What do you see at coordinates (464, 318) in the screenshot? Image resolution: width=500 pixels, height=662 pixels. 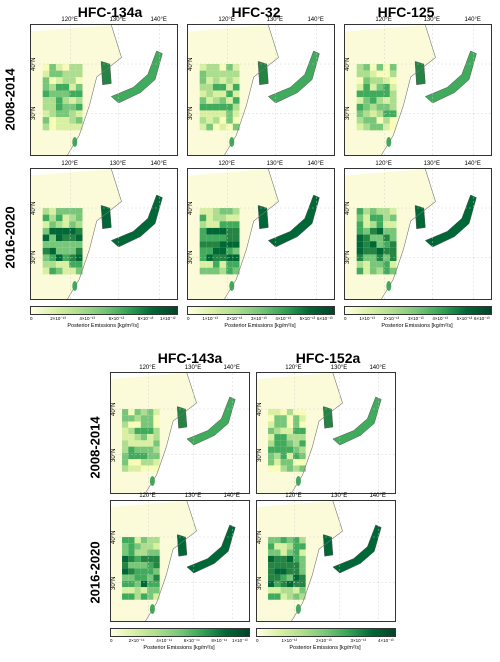 I see `colorbar-tick-label: 5×10⁻¹³` at bounding box center [464, 318].